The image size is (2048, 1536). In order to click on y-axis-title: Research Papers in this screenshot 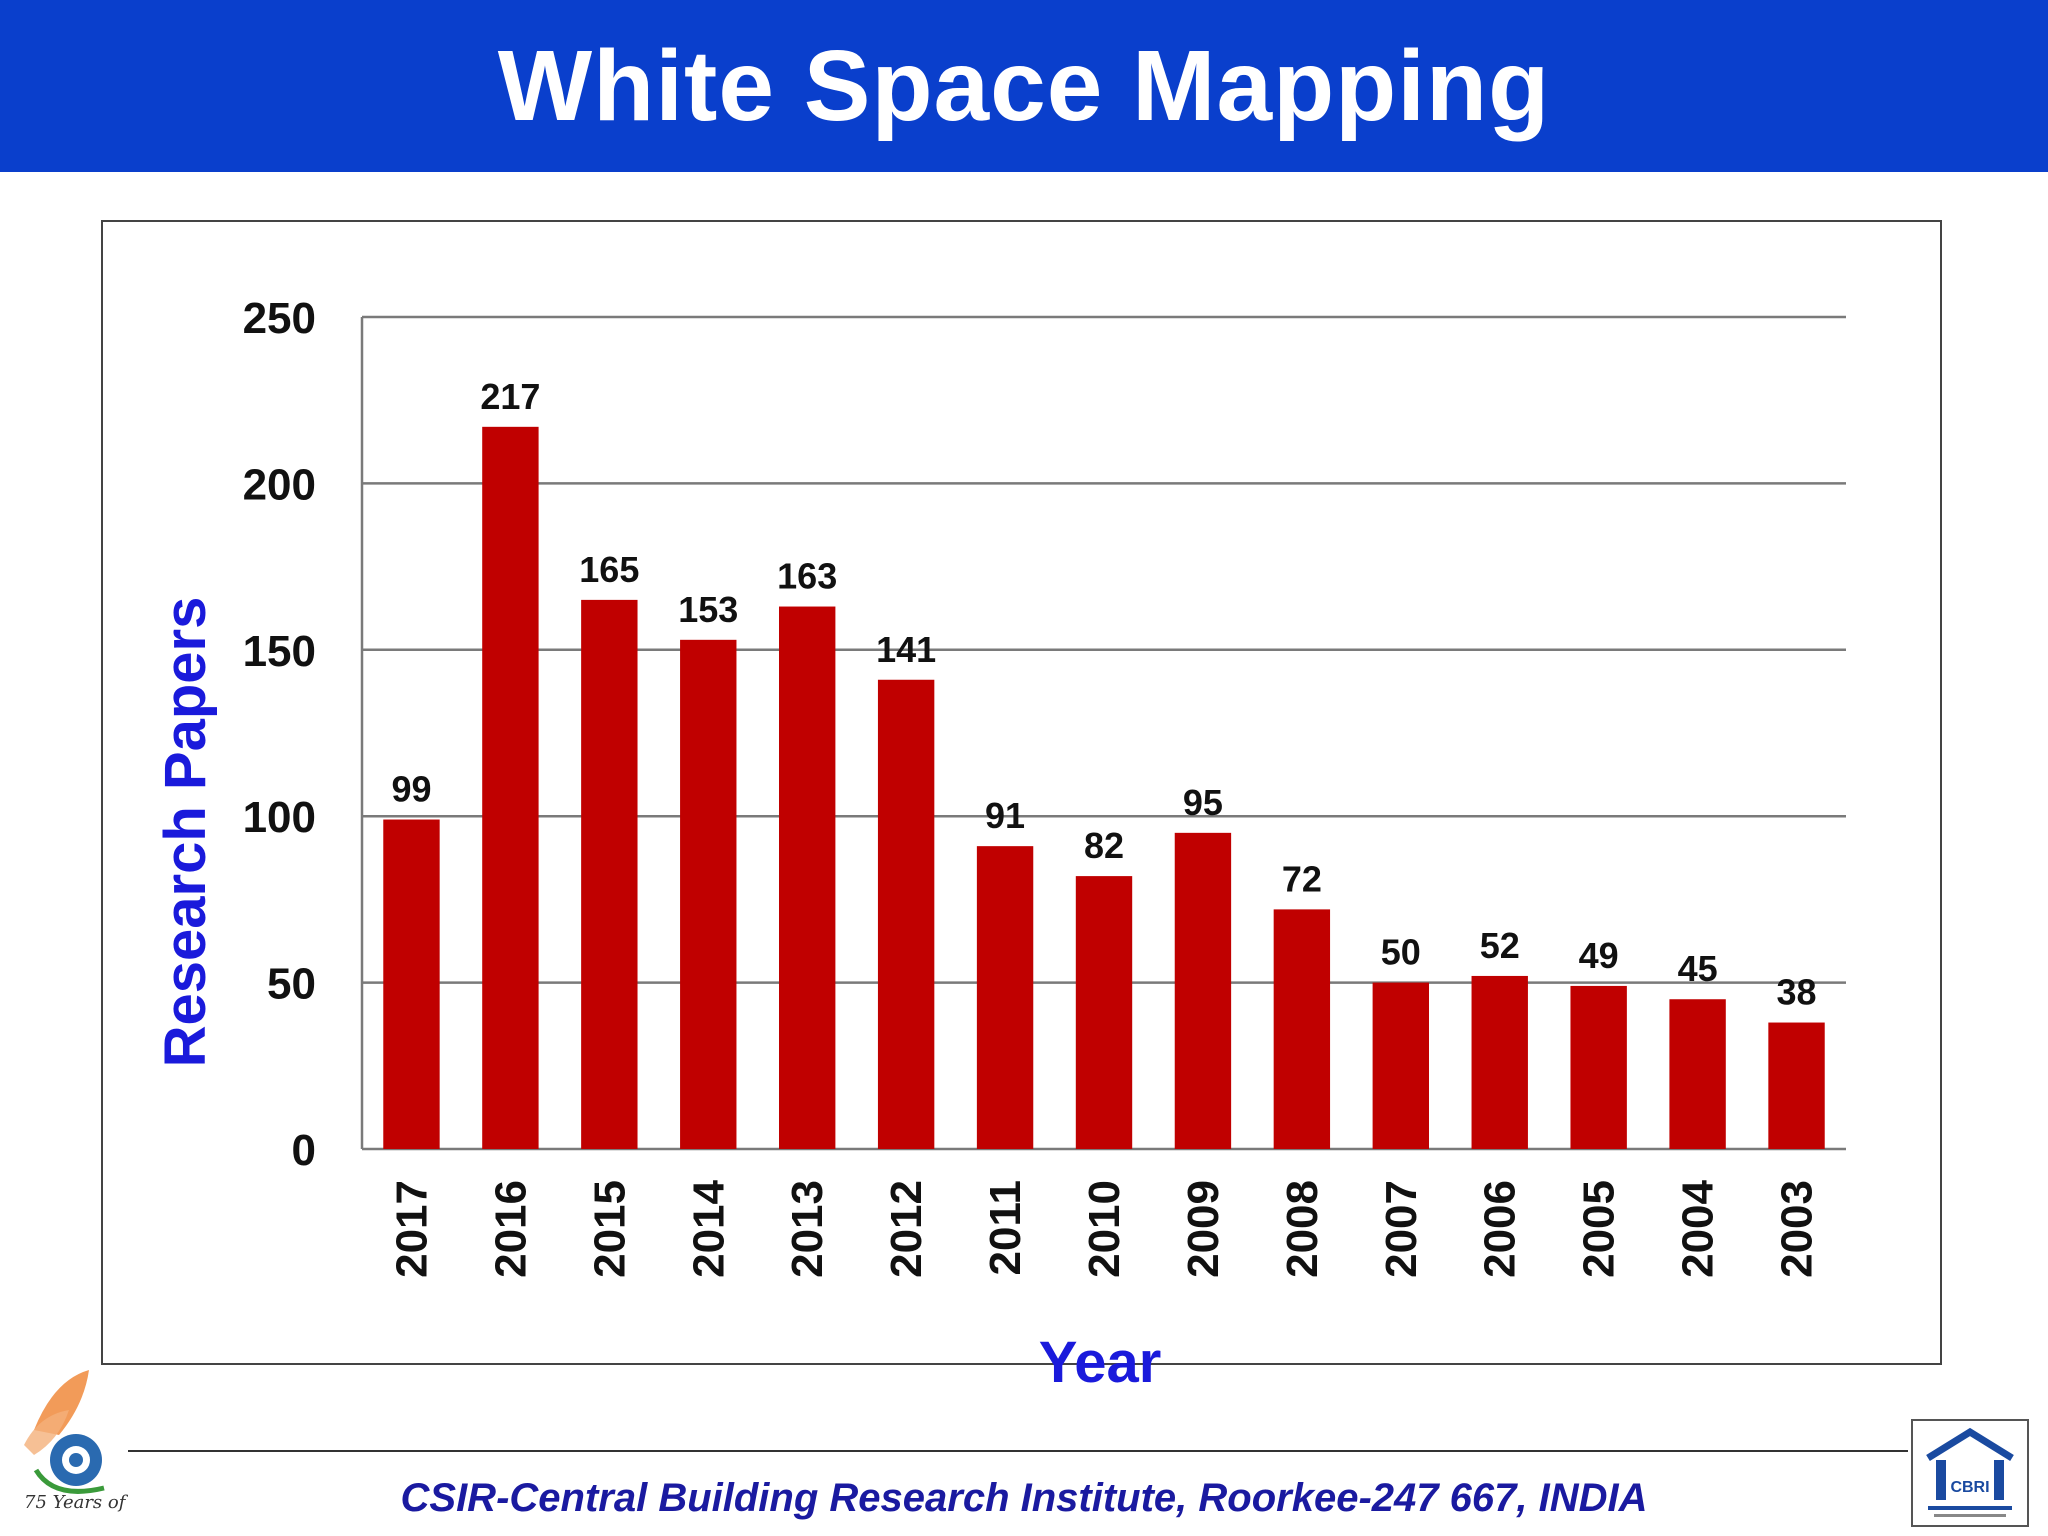, I will do `click(185, 832)`.